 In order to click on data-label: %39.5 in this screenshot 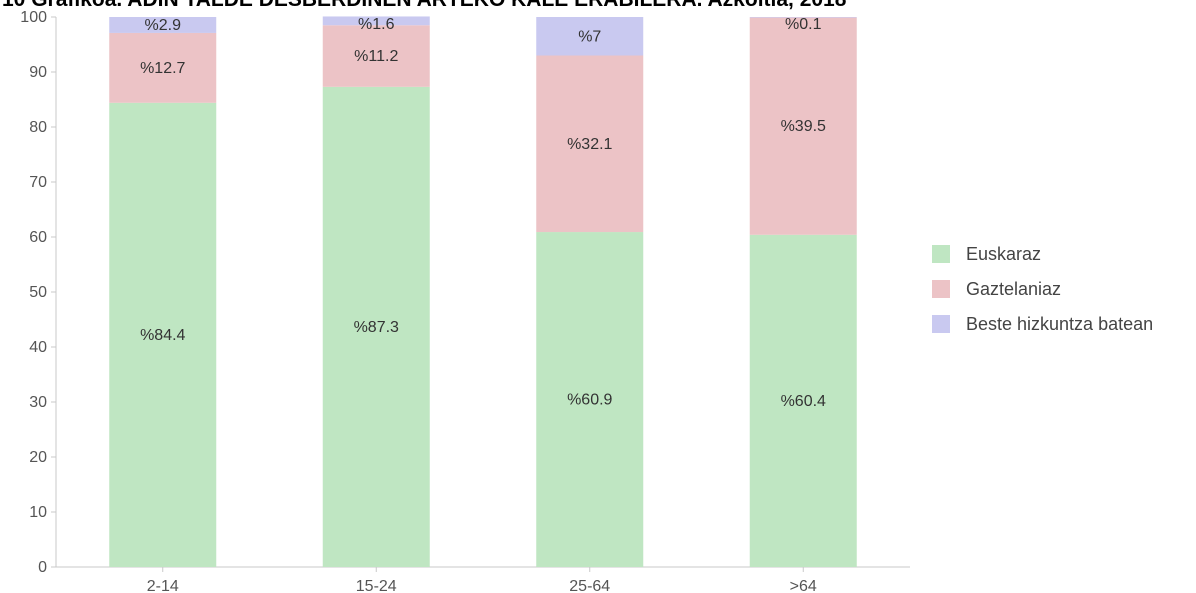, I will do `click(803, 126)`.